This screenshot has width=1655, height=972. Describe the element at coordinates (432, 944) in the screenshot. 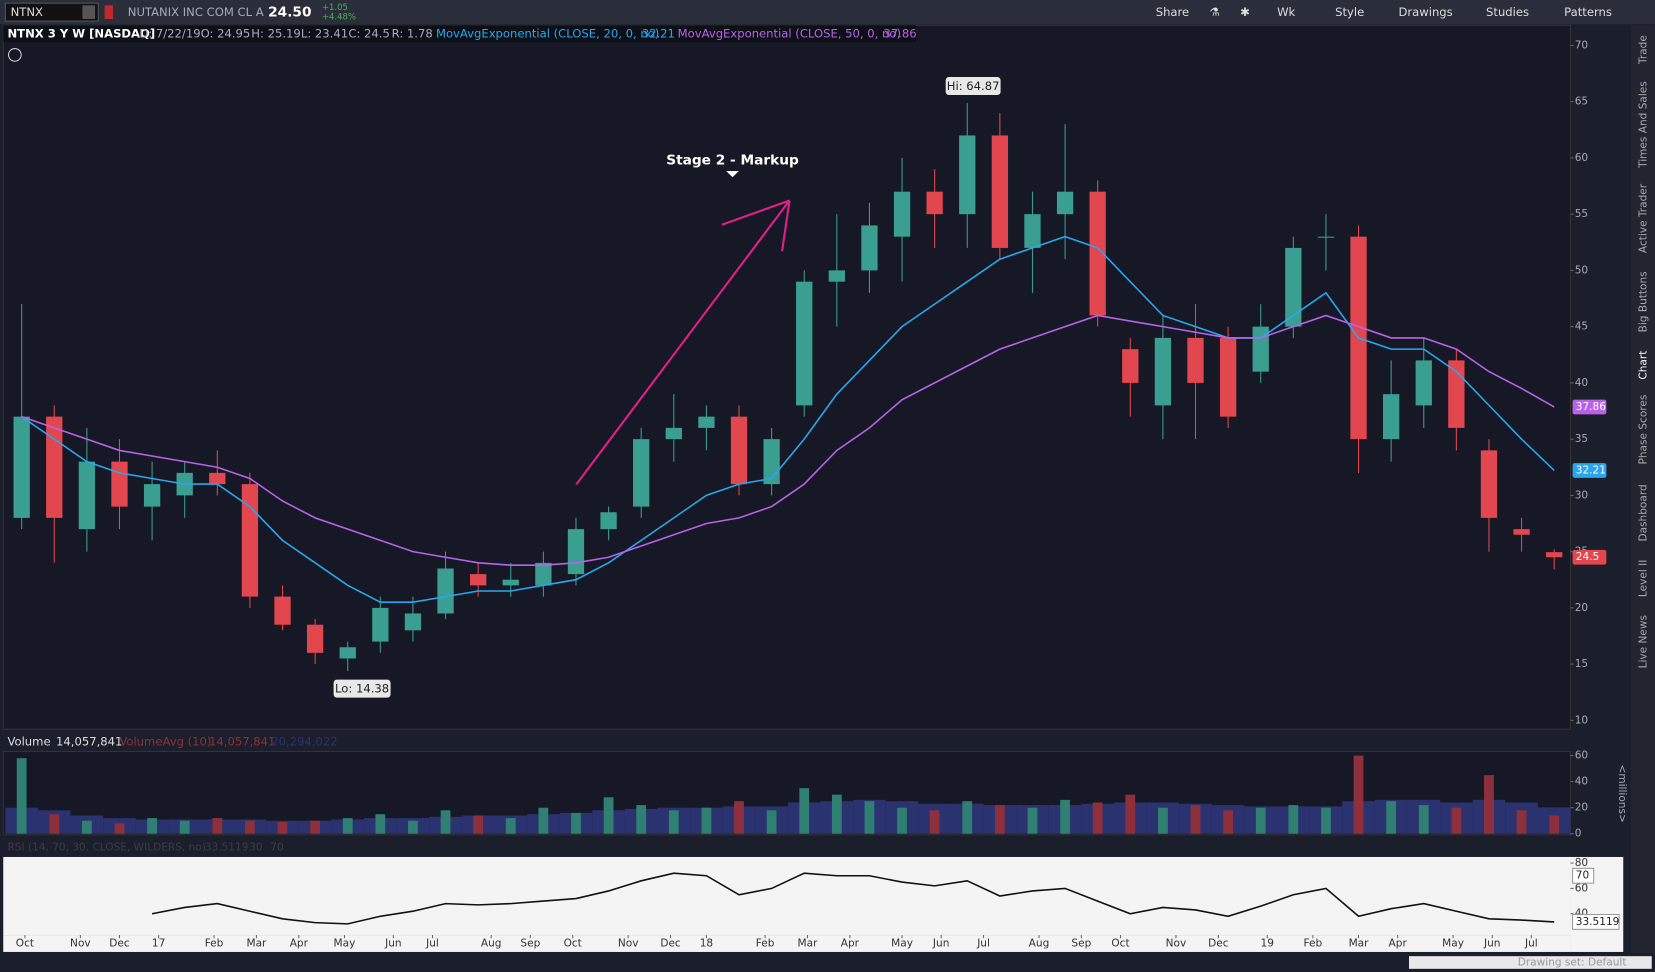

I see `x-tick-label: Jul` at that location.